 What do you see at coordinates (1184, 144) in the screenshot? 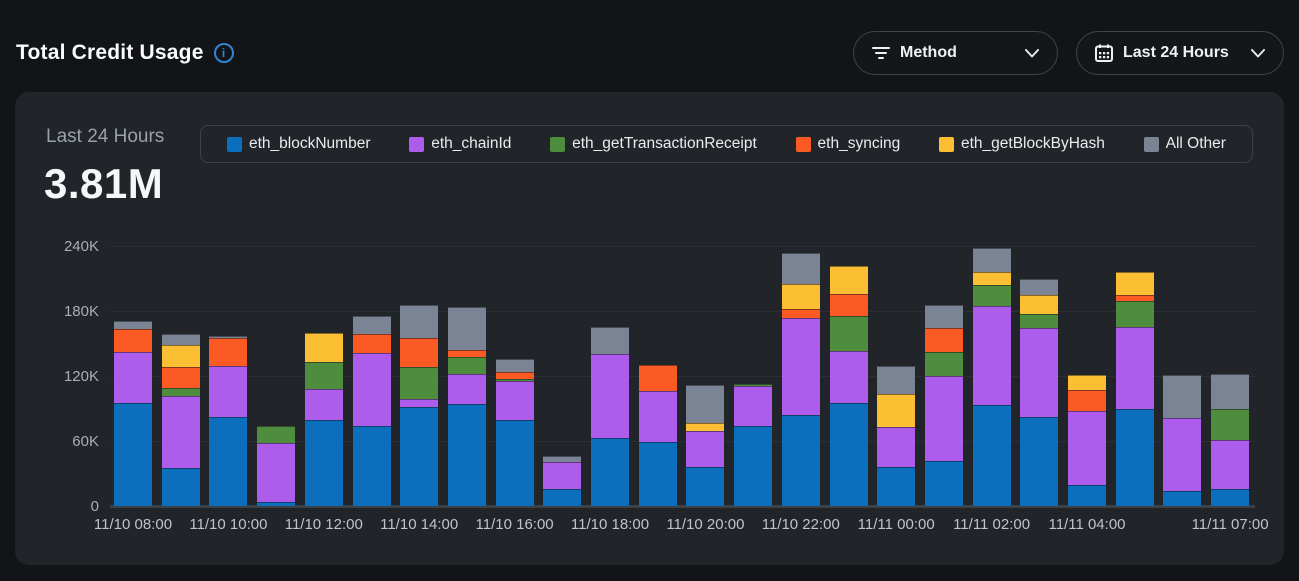
I see `legend-item-all-other: All Other` at bounding box center [1184, 144].